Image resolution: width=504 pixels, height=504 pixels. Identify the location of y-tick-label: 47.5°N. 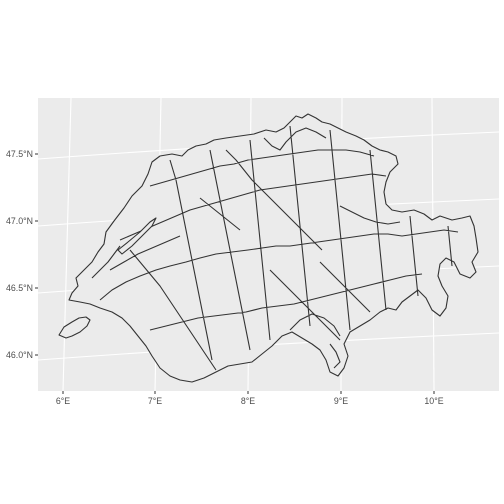
(19, 154).